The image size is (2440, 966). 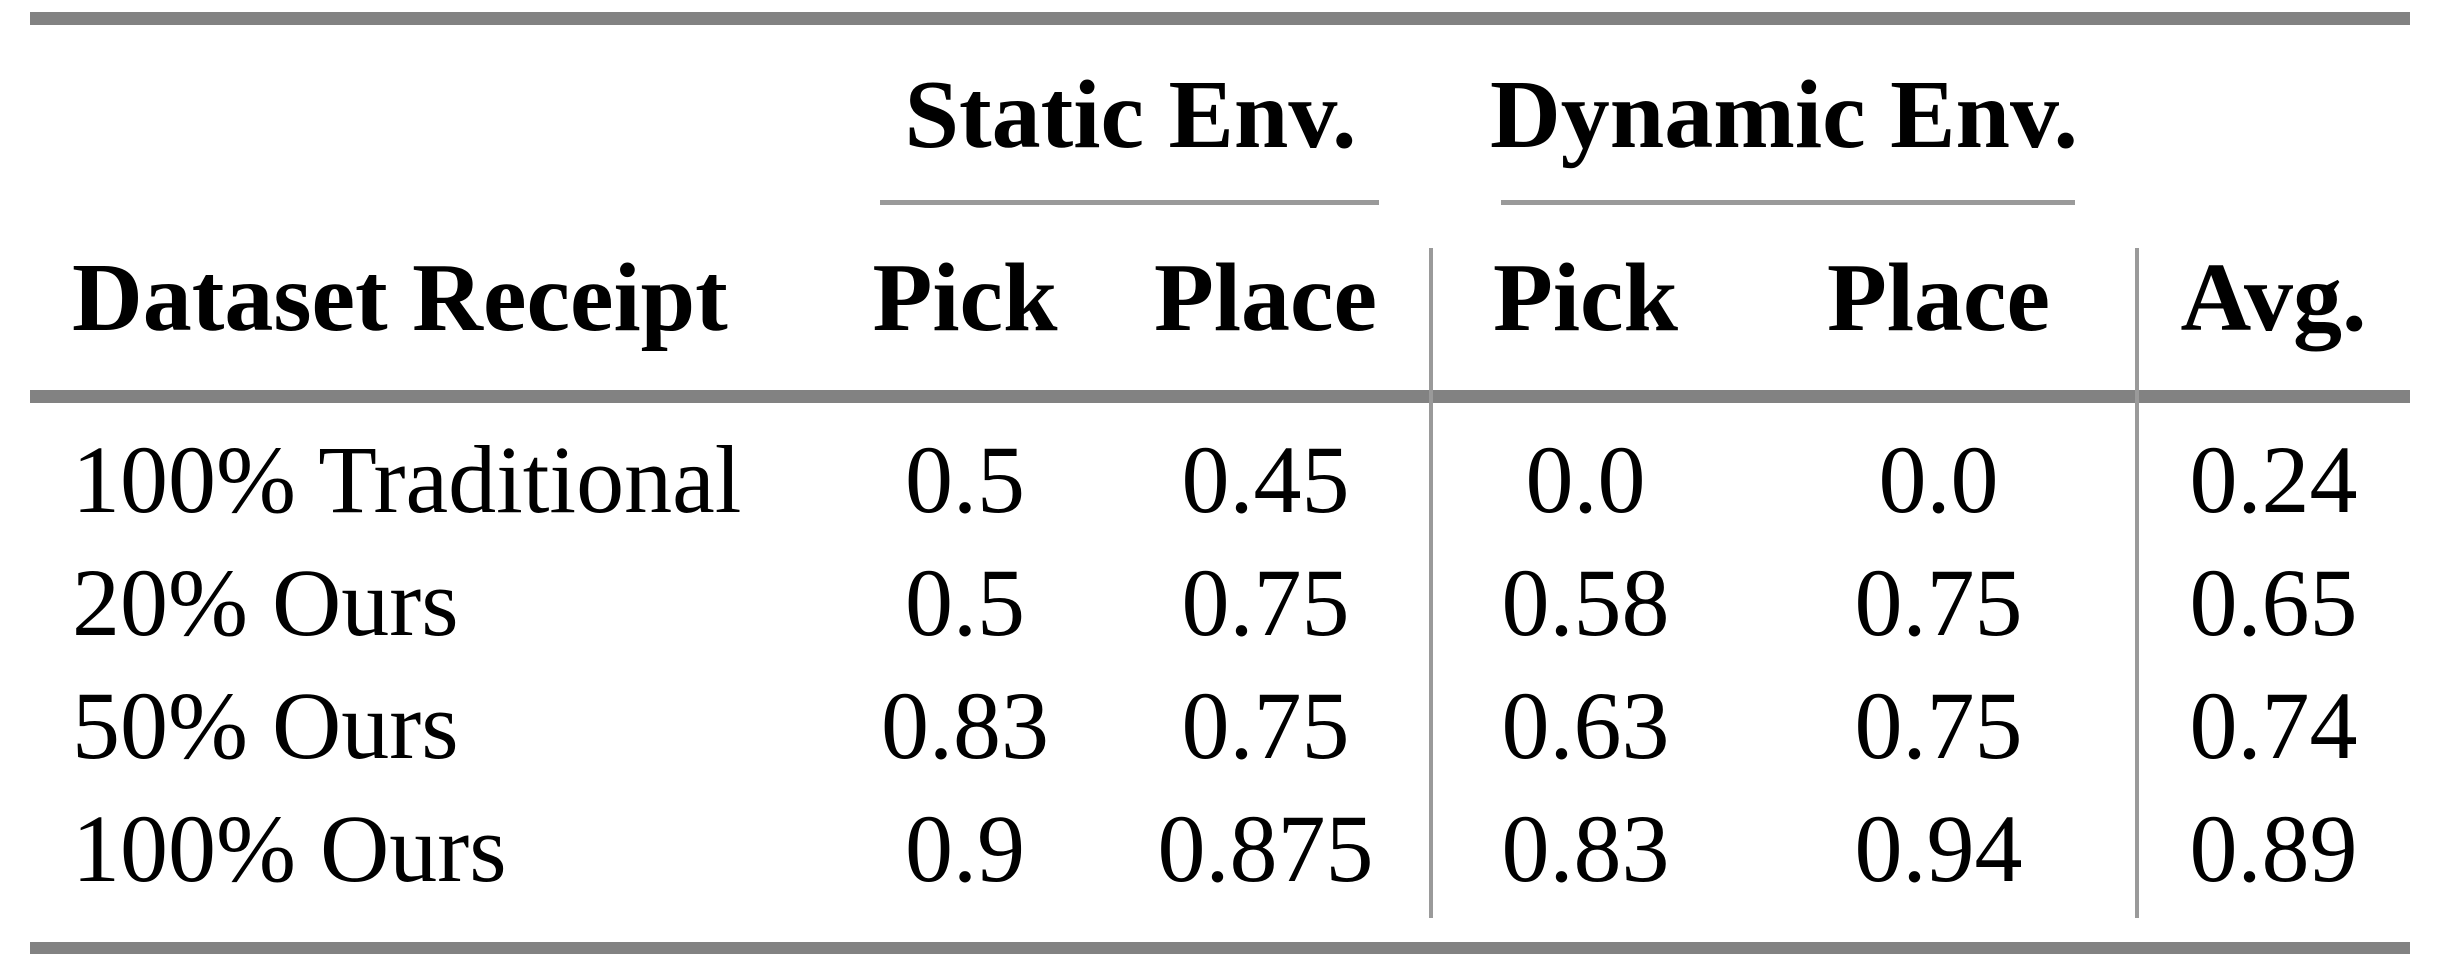 I want to click on row-label: 100% Traditional, so click(x=407, y=479).